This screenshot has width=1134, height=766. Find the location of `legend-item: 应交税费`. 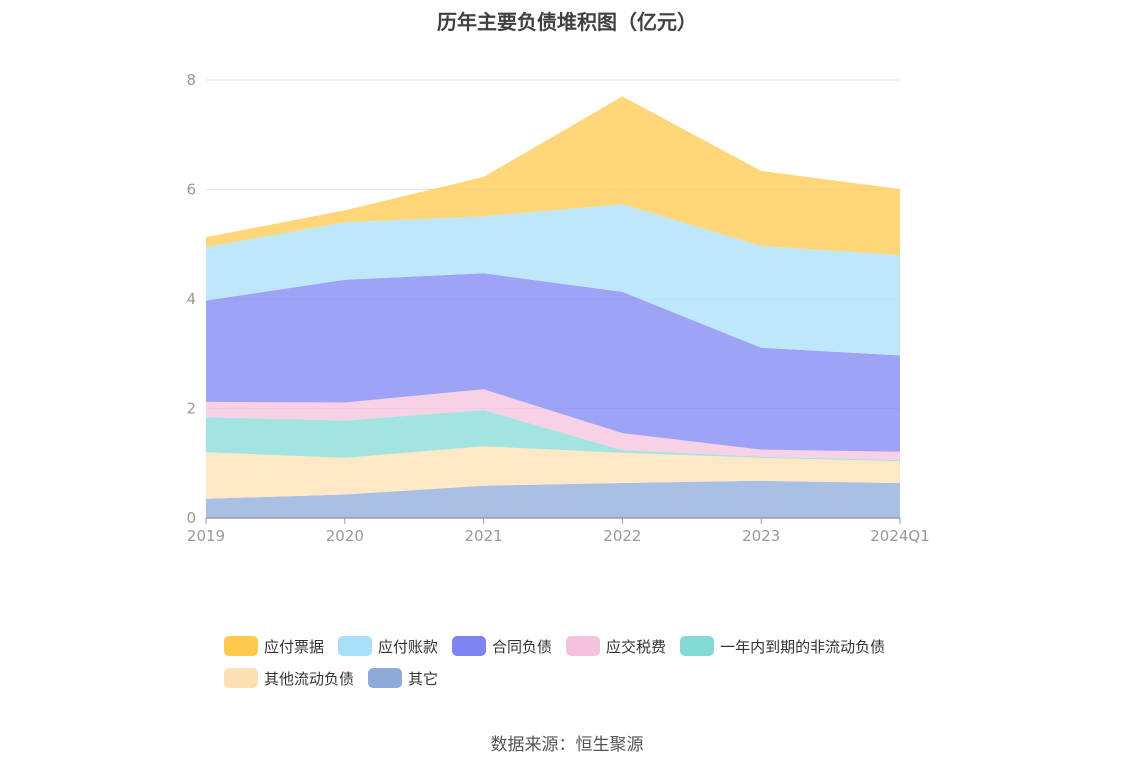

legend-item: 应交税费 is located at coordinates (616, 646).